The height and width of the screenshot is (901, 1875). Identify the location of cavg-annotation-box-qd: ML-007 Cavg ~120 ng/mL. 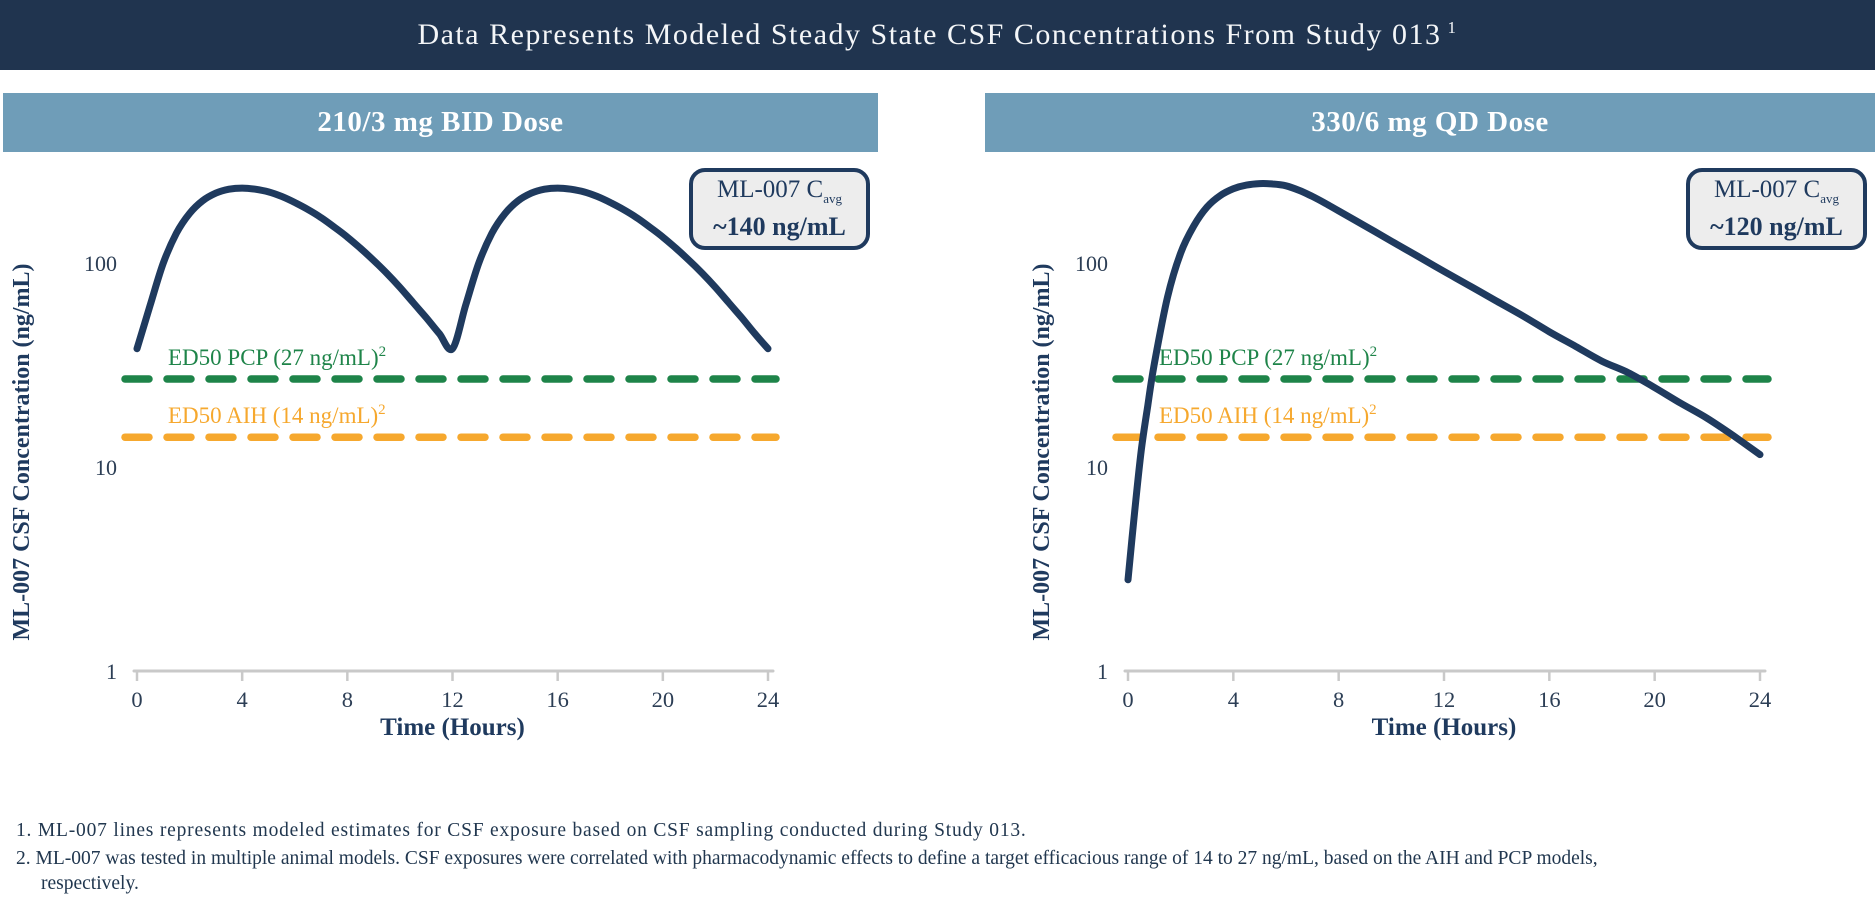
(1776, 209).